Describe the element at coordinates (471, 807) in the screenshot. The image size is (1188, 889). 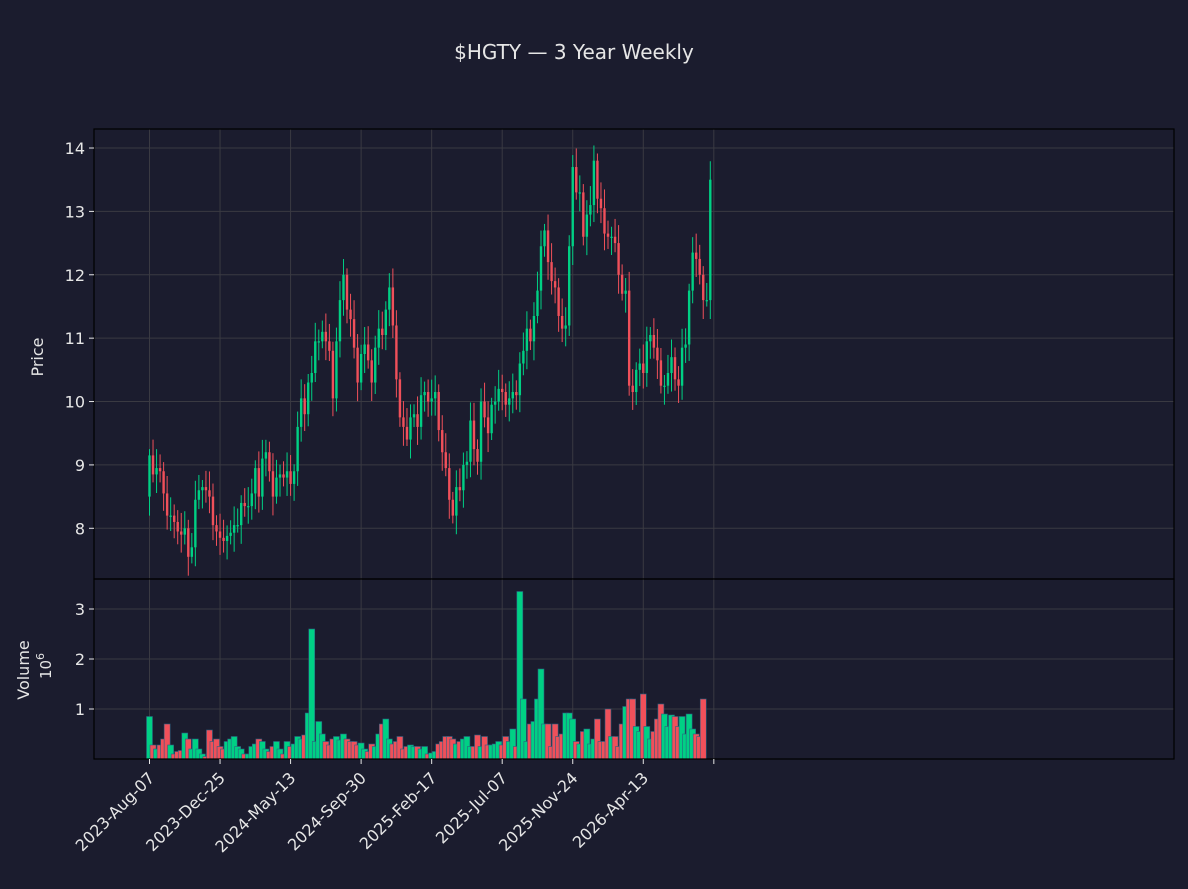
I see `x-tick-label: 2025-Jul-07` at that location.